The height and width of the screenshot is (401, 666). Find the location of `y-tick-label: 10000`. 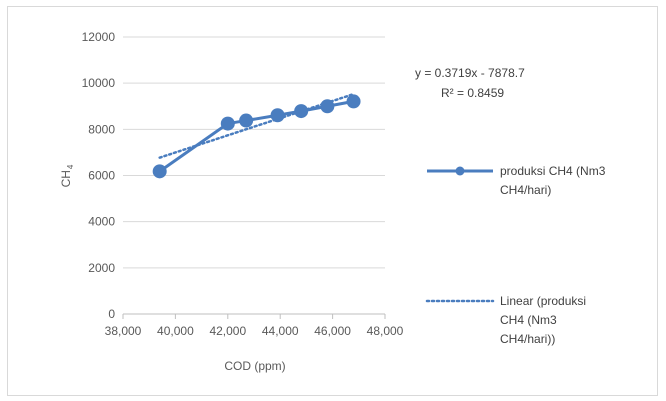

y-tick-label: 10000 is located at coordinates (99, 83).